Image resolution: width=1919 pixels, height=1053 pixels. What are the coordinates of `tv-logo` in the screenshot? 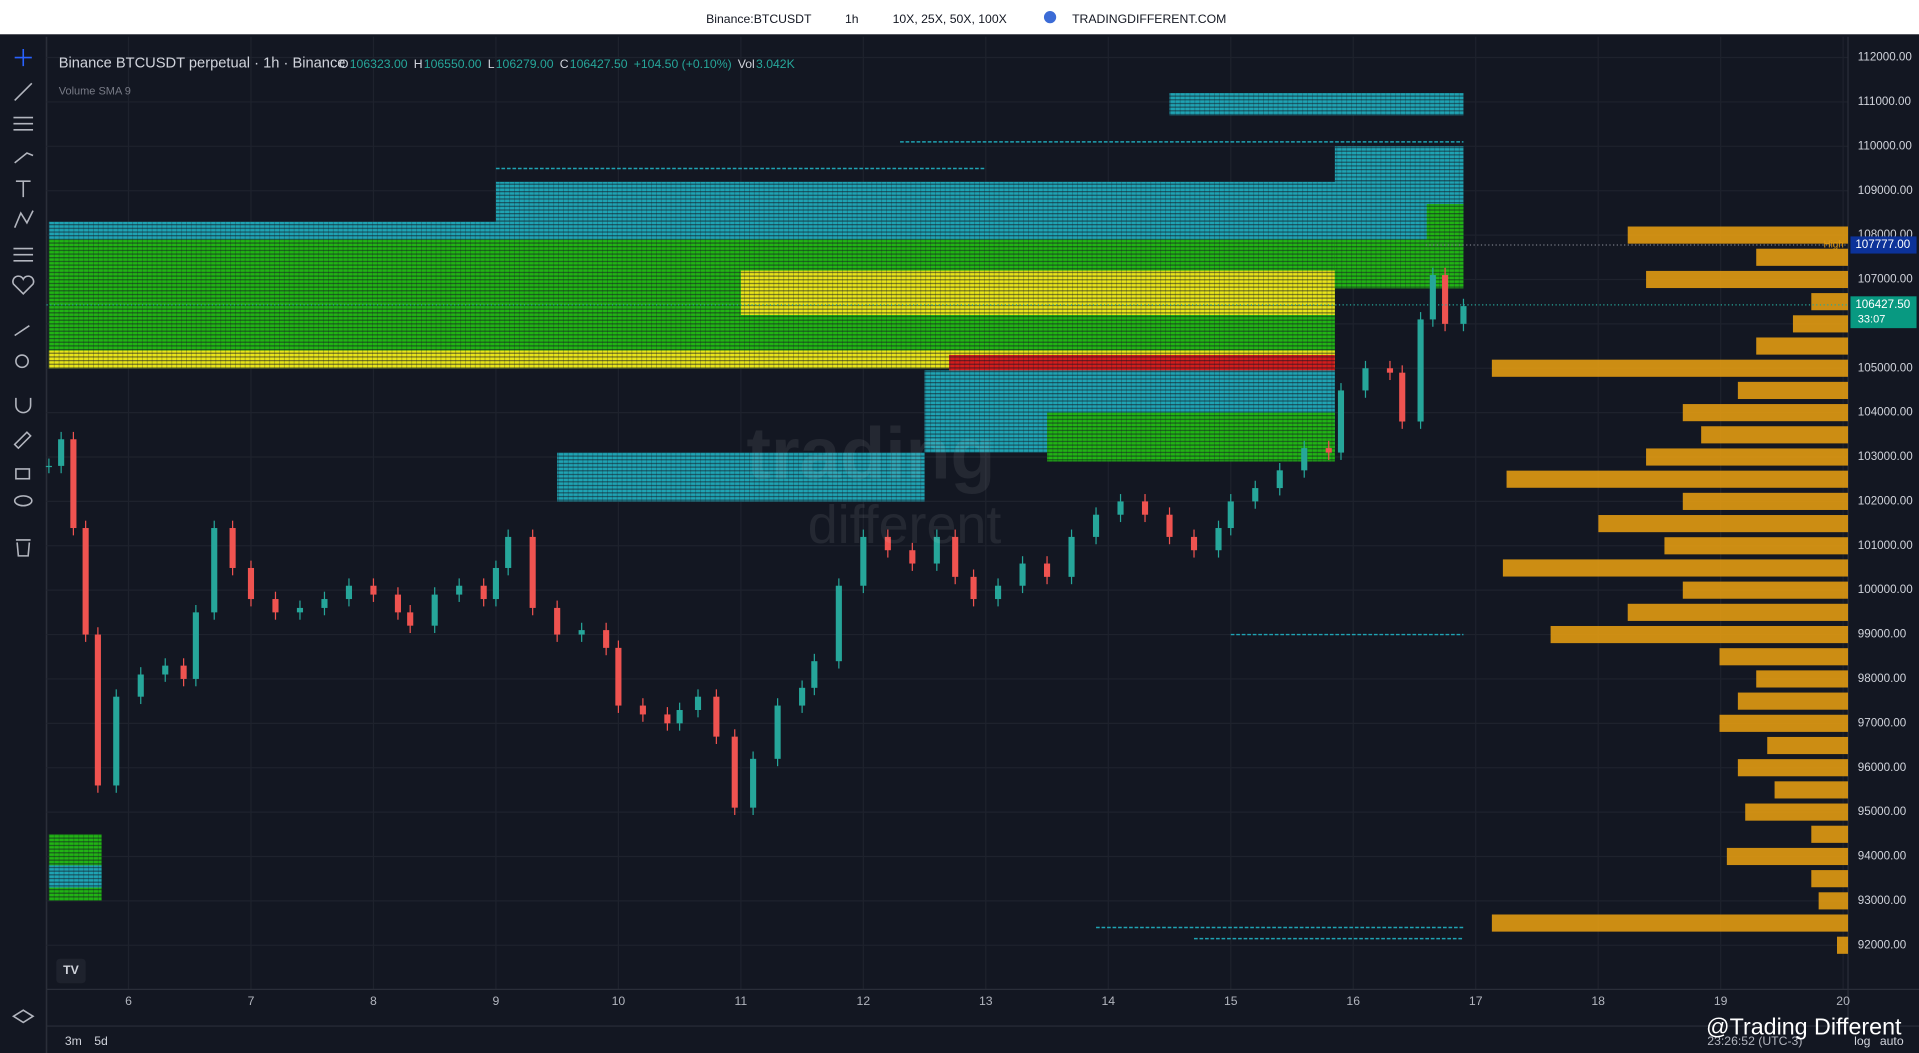 It's located at (71, 971).